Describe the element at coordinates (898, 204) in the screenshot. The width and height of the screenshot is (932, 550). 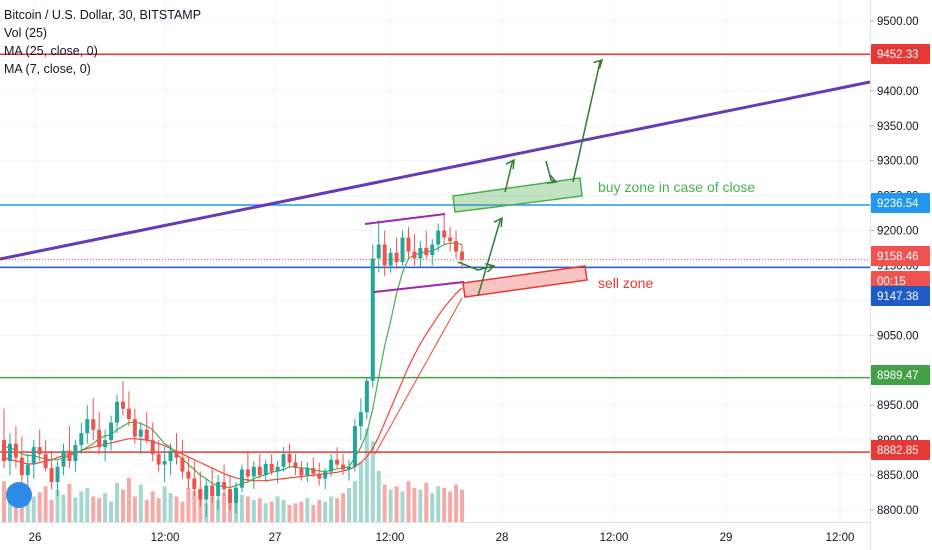
I see `price-label-text: 9236.54` at that location.